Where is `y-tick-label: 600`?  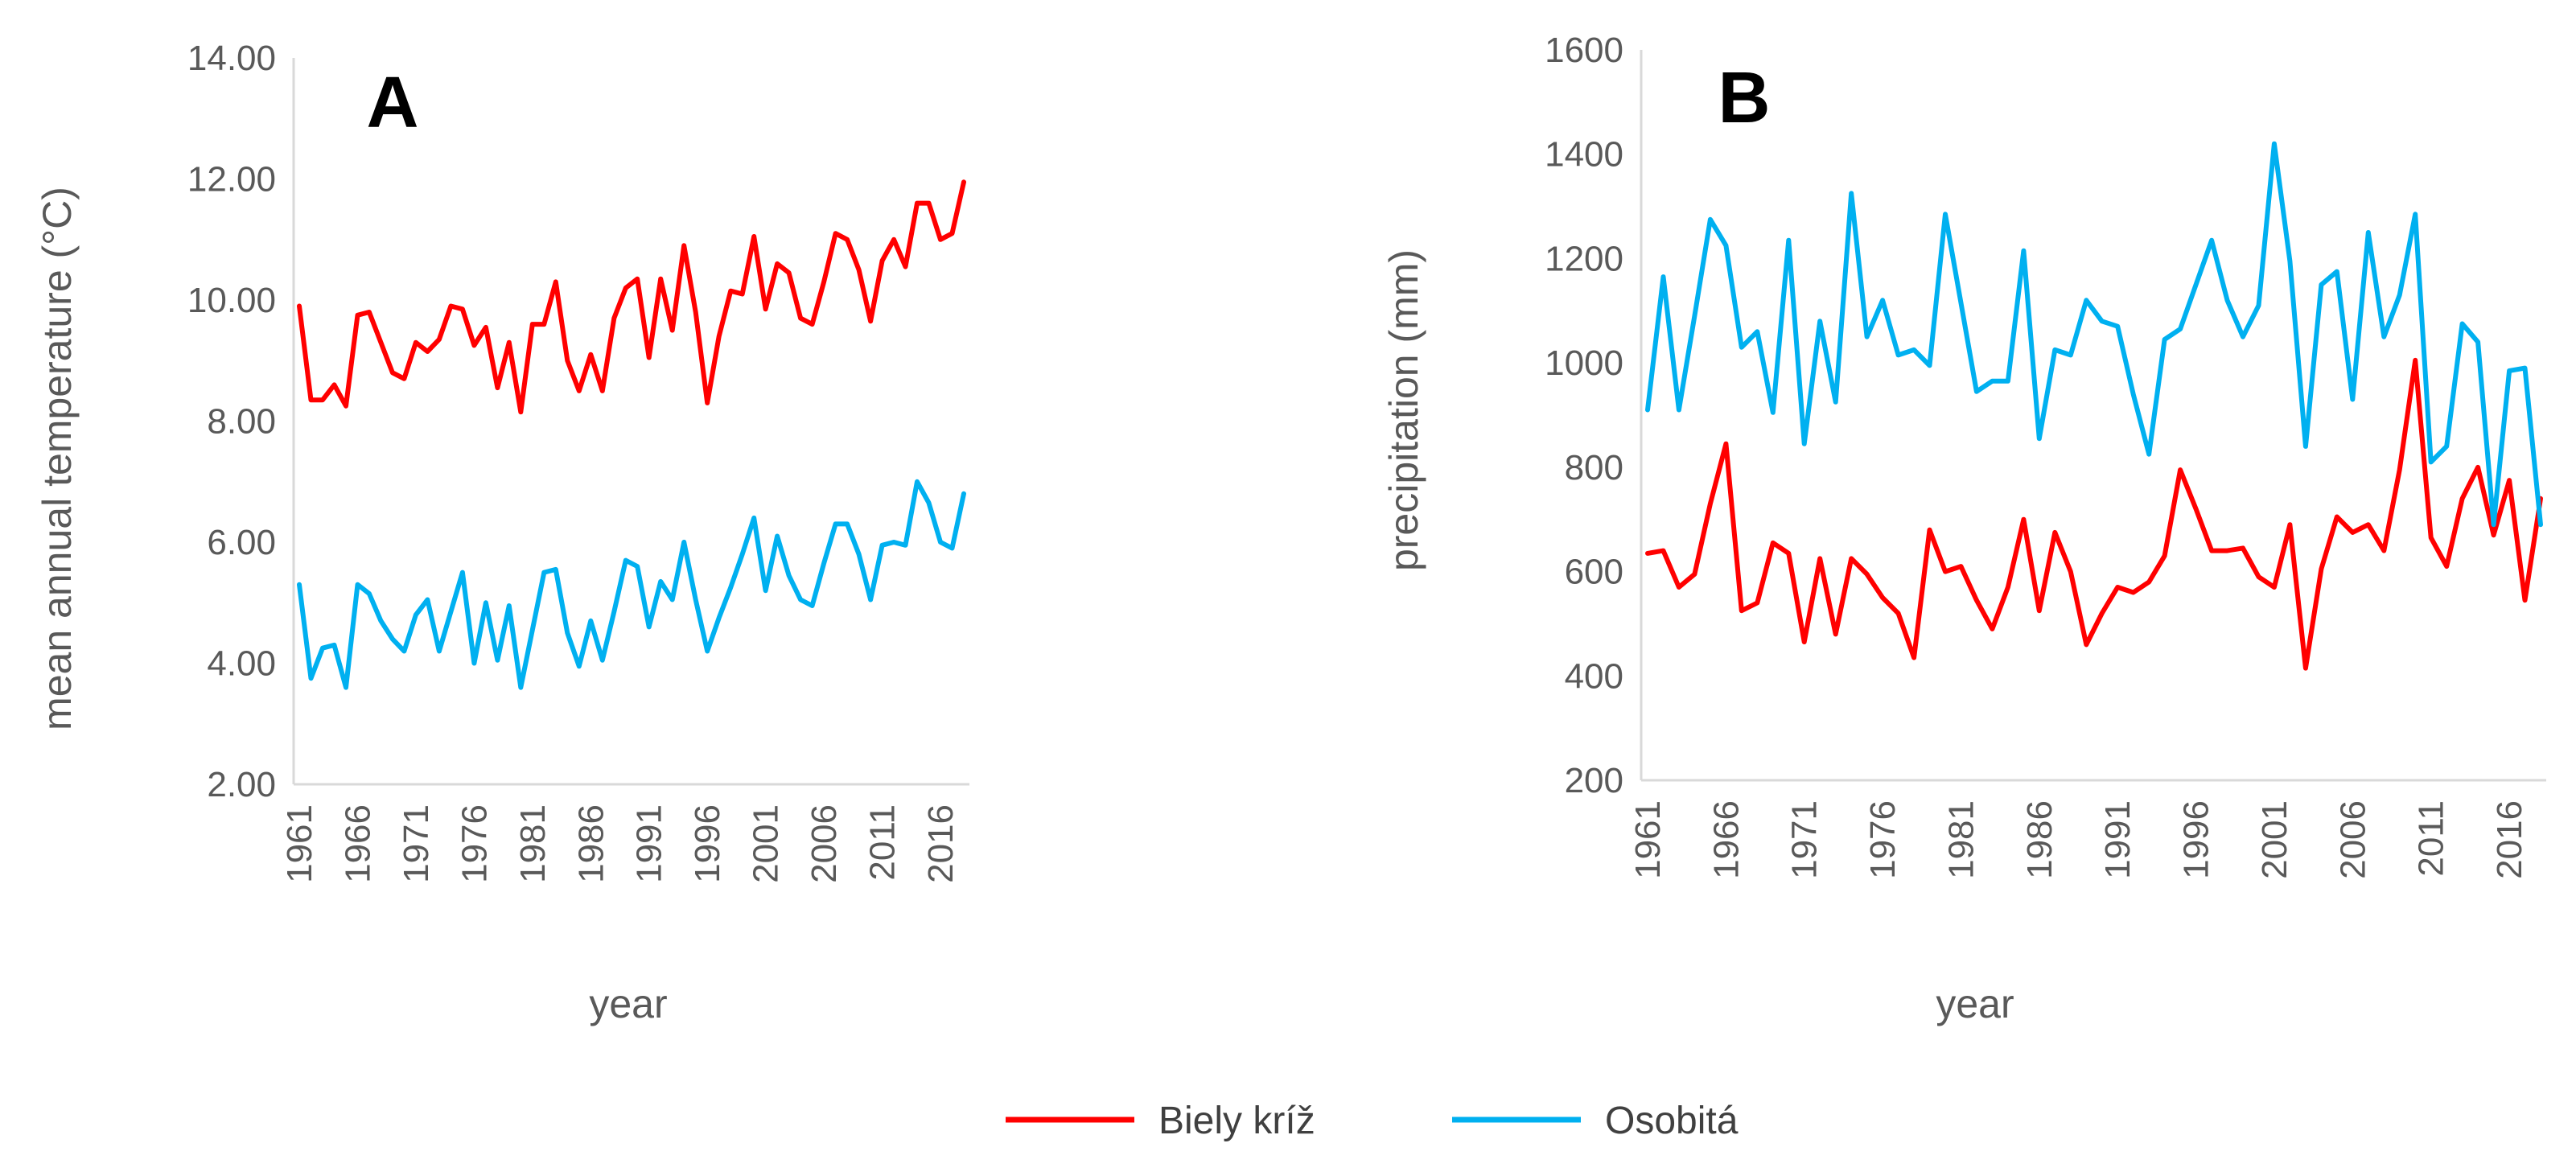
y-tick-label: 600 is located at coordinates (1594, 572).